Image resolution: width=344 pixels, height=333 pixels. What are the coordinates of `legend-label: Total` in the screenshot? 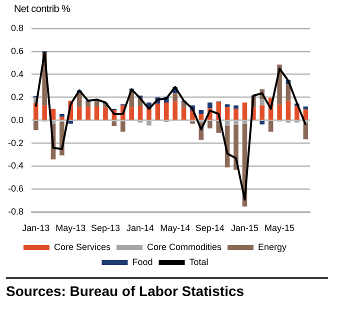 It's located at (198, 261).